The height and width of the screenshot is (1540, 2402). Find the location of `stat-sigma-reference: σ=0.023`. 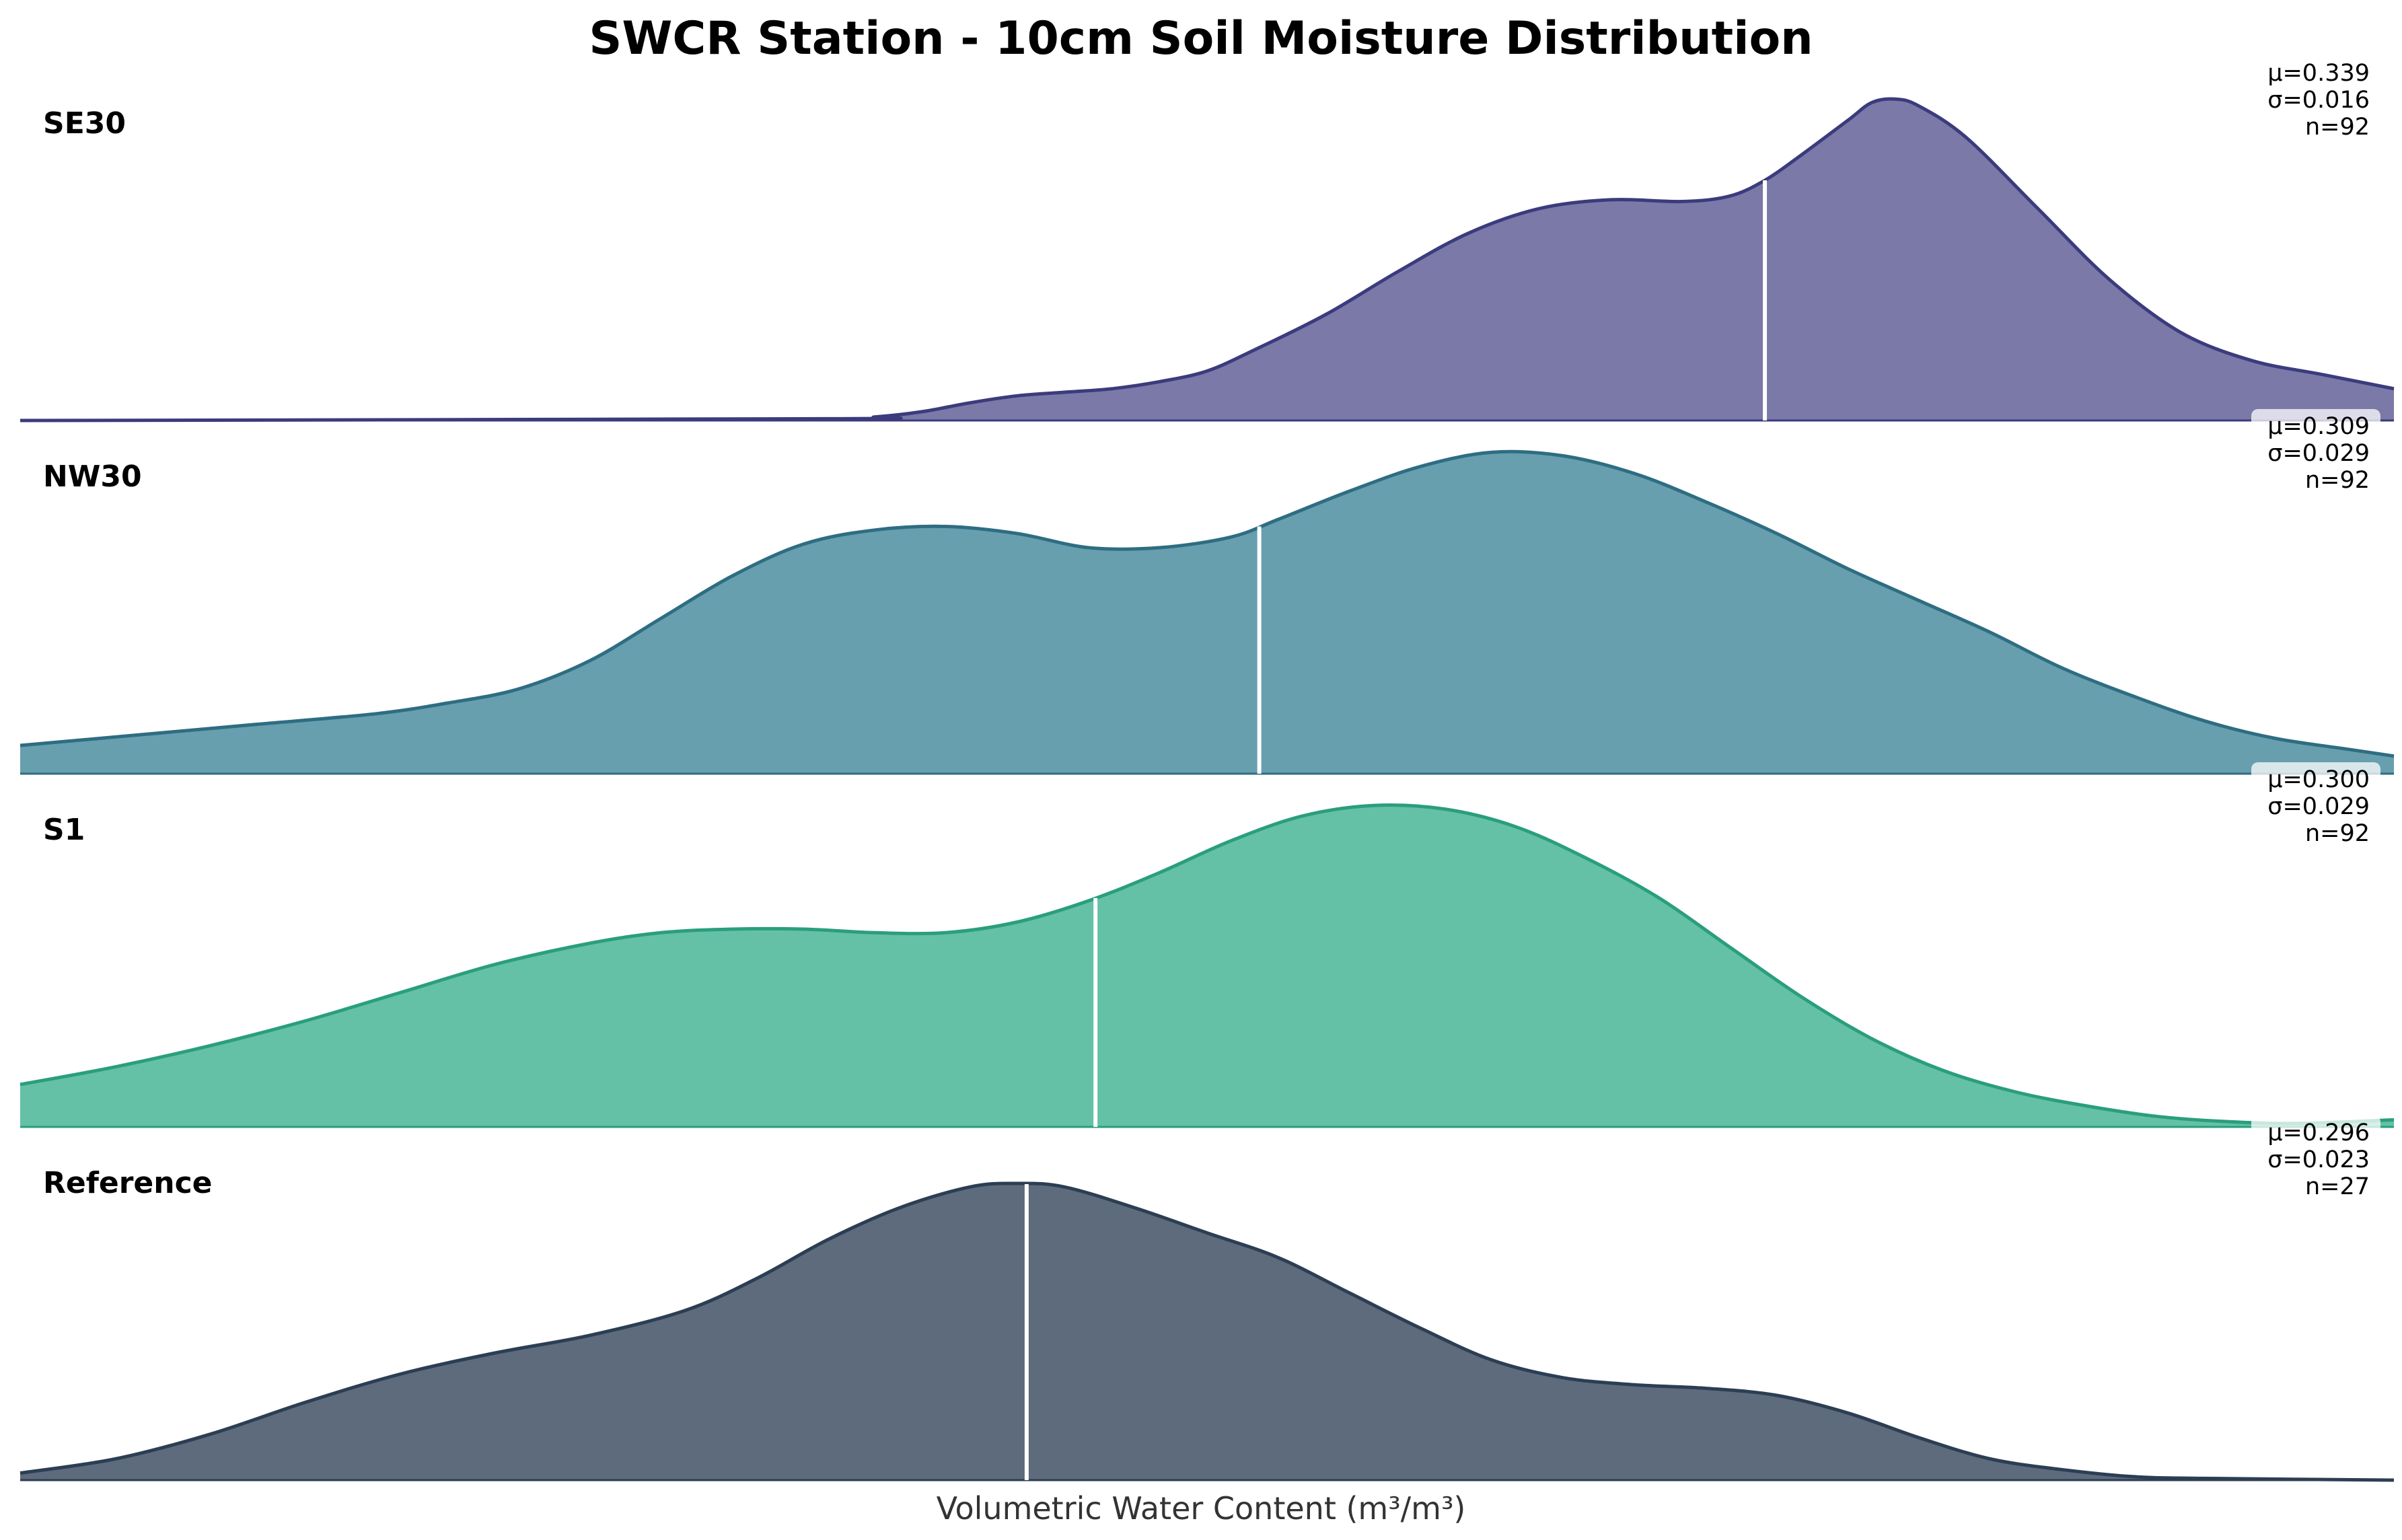

stat-sigma-reference: σ=0.023 is located at coordinates (2319, 1159).